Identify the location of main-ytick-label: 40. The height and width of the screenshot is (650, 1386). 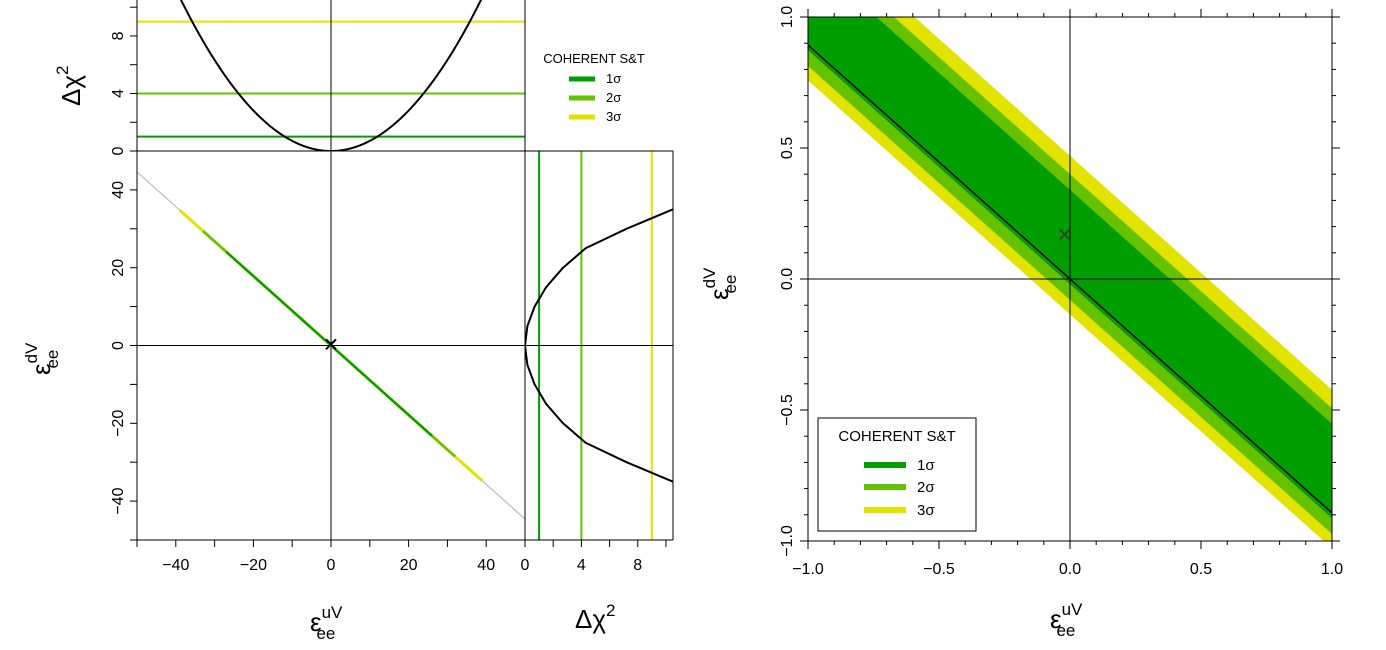
(118, 190).